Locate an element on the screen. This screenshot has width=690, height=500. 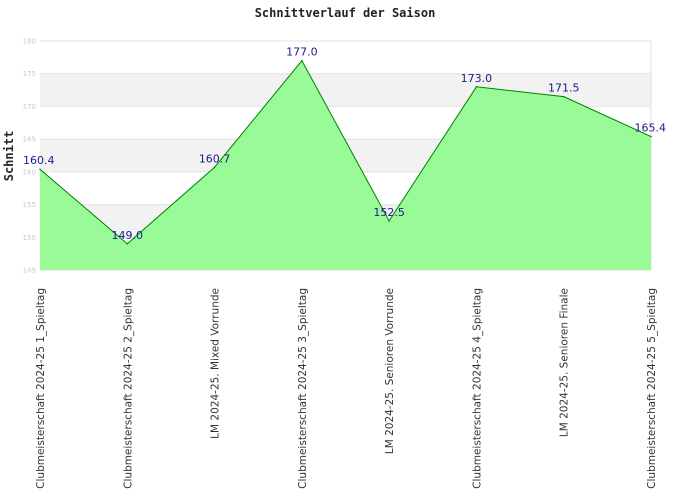
y-tick-label: 170 is located at coordinates (29, 107).